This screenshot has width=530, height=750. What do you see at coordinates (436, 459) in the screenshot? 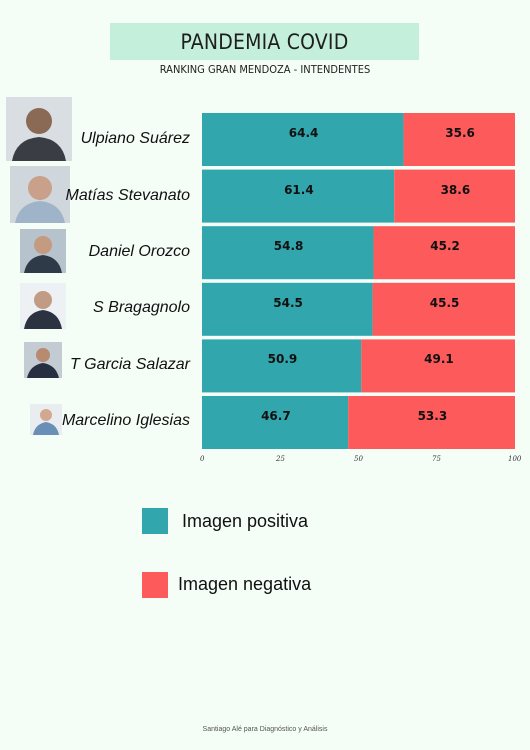
I see `x-tick-label: 75` at bounding box center [436, 459].